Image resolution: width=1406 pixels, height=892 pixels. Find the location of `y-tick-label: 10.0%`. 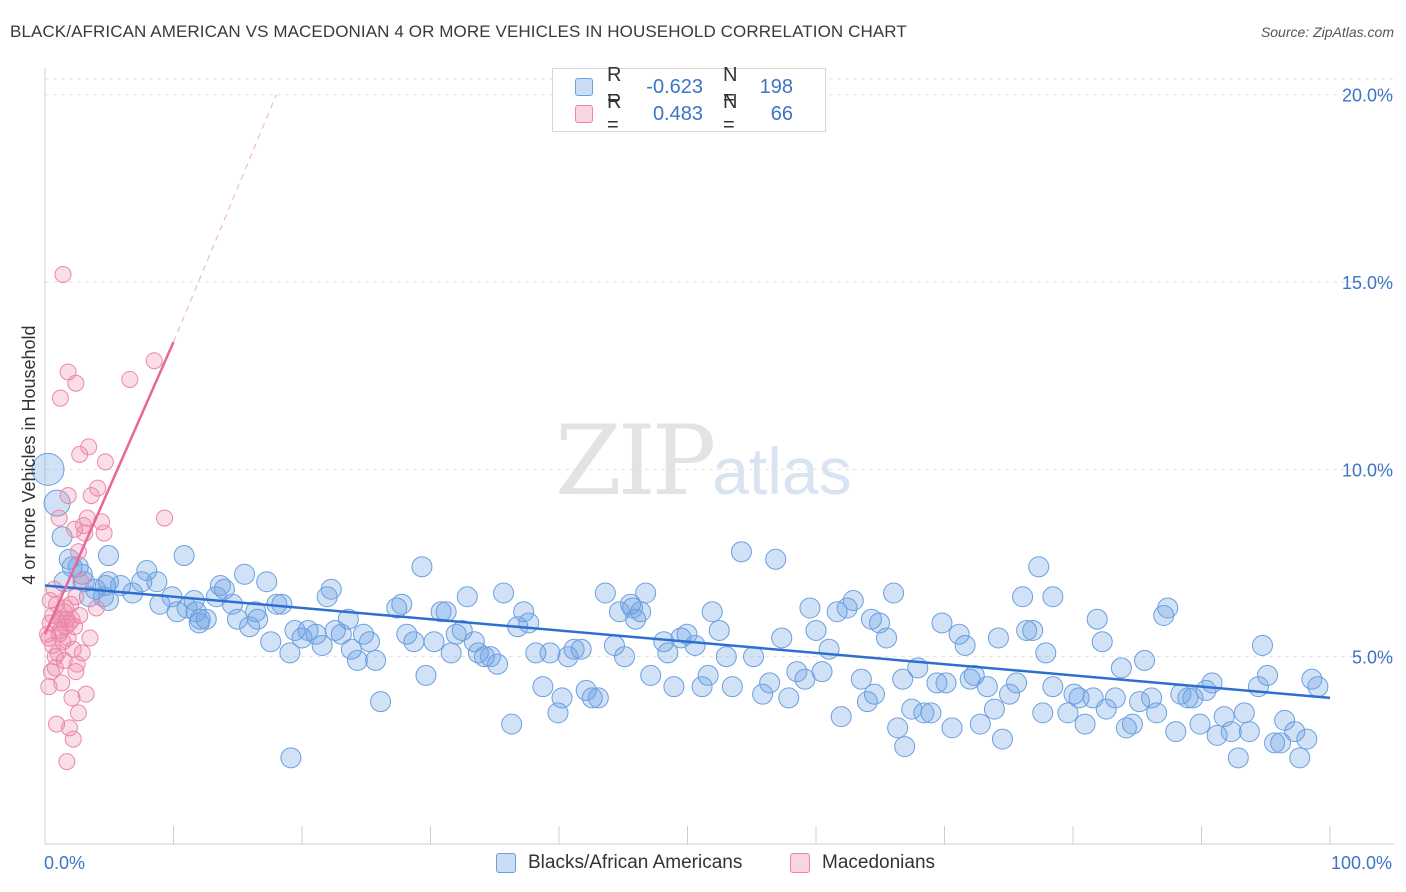

y-tick-label: 10.0% is located at coordinates (1367, 470).